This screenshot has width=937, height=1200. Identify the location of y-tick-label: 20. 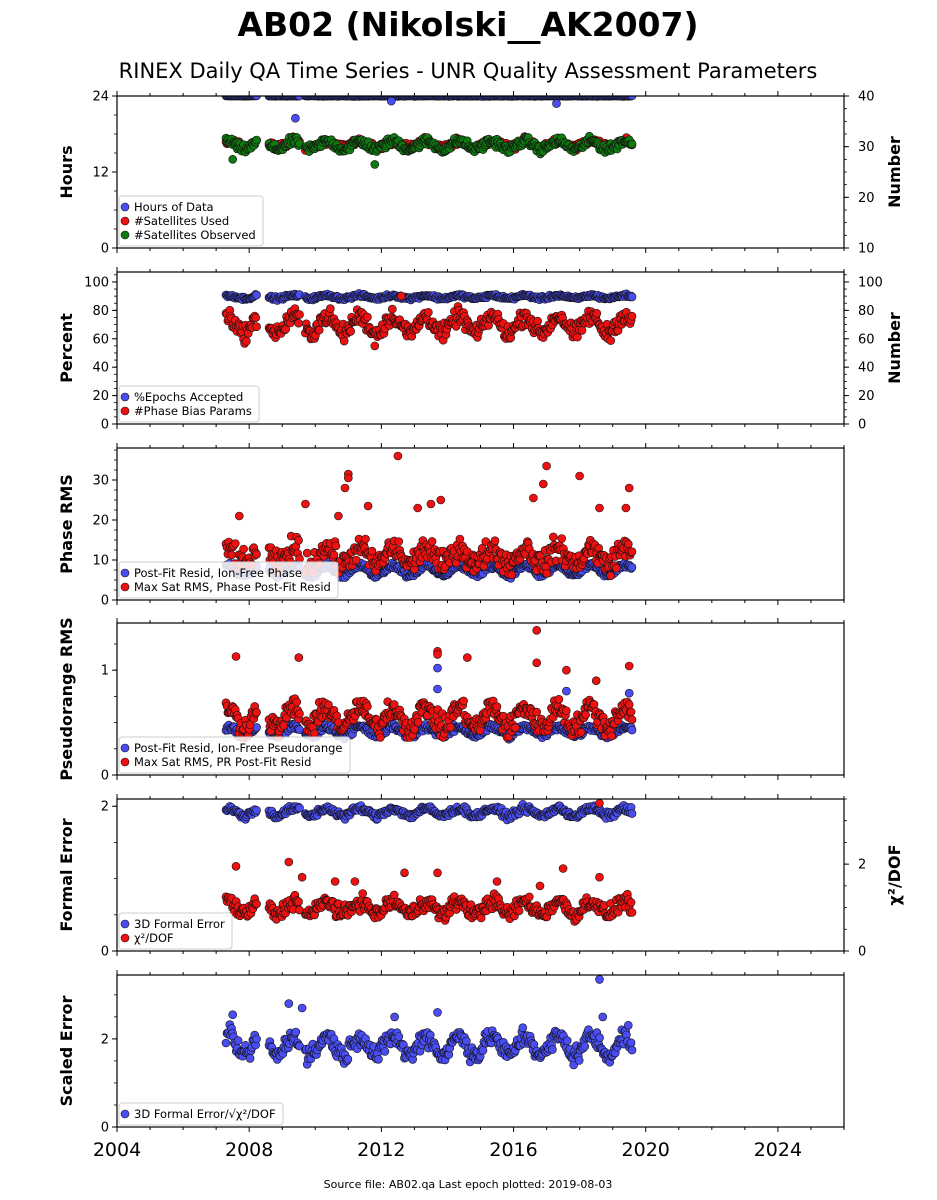
(100, 521).